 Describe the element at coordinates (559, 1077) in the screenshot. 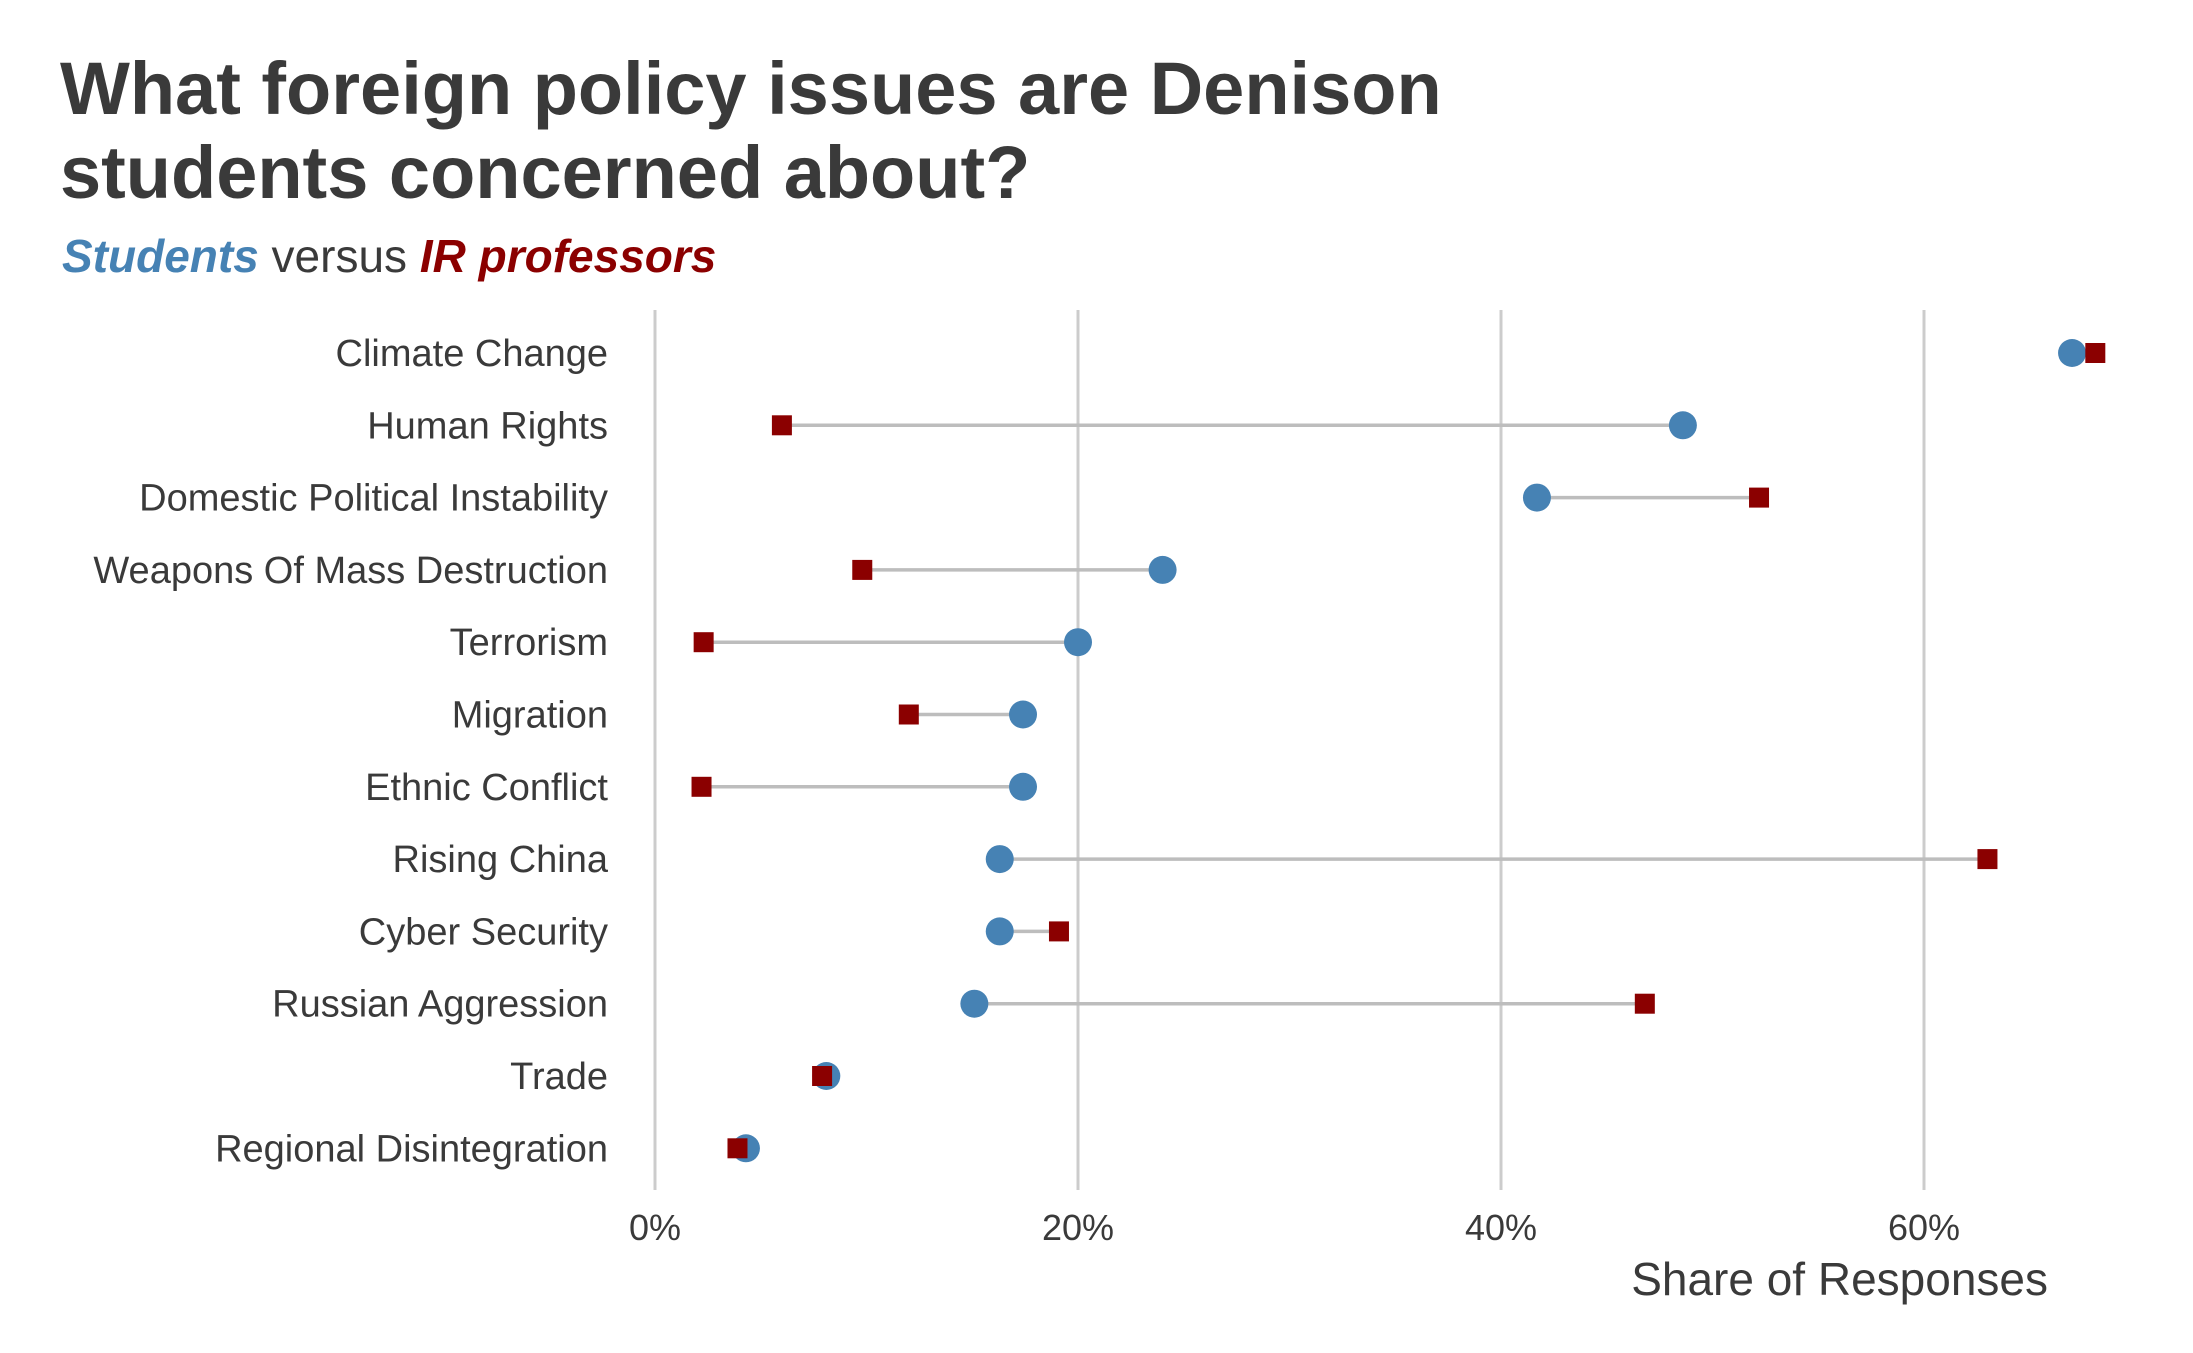

I see `category-label: Trade` at that location.